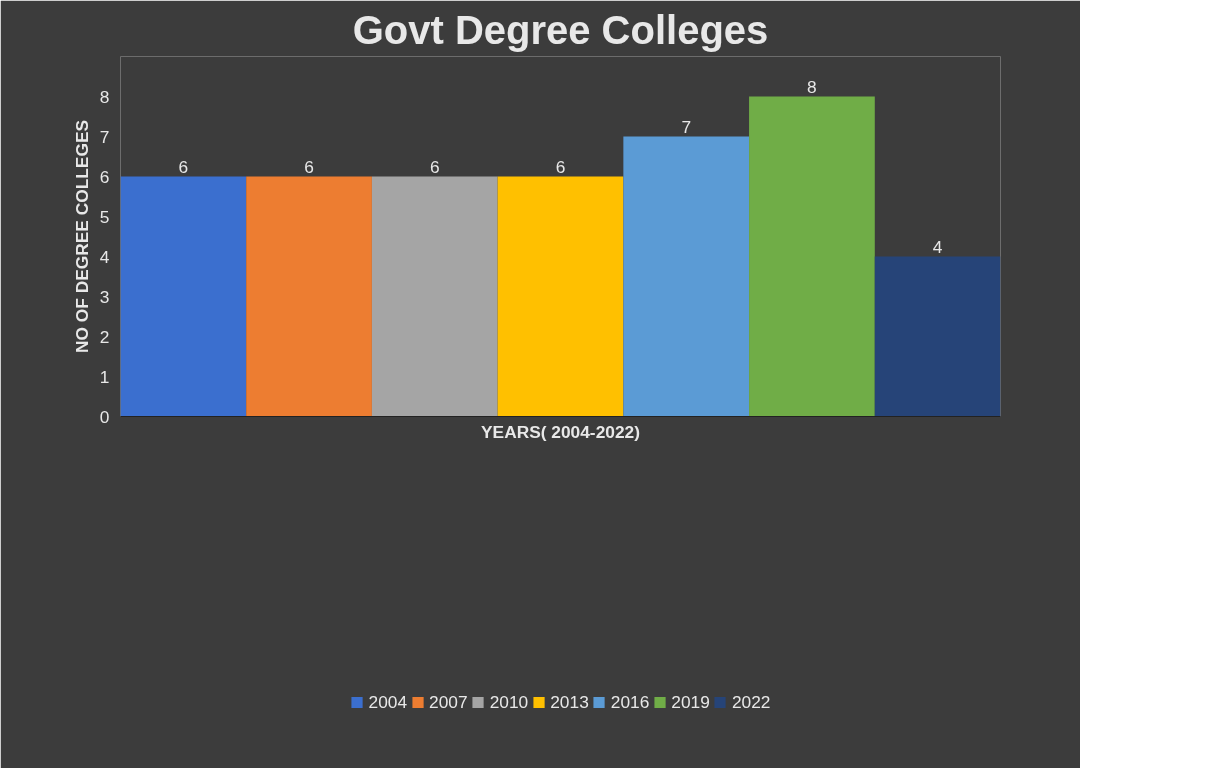 The image size is (1223, 768). Describe the element at coordinates (630, 702) in the screenshot. I see `legend-label: 2016` at that location.